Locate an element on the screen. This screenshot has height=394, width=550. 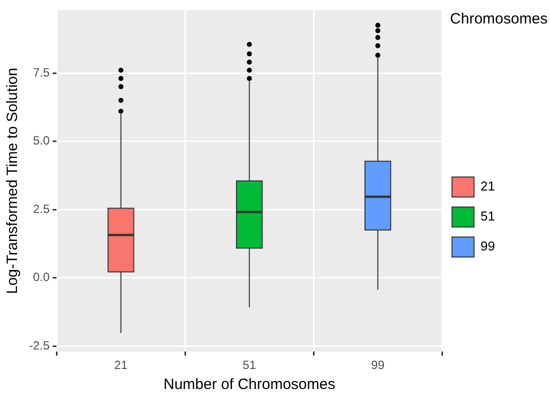
x-tick-label: 99 is located at coordinates (378, 365).